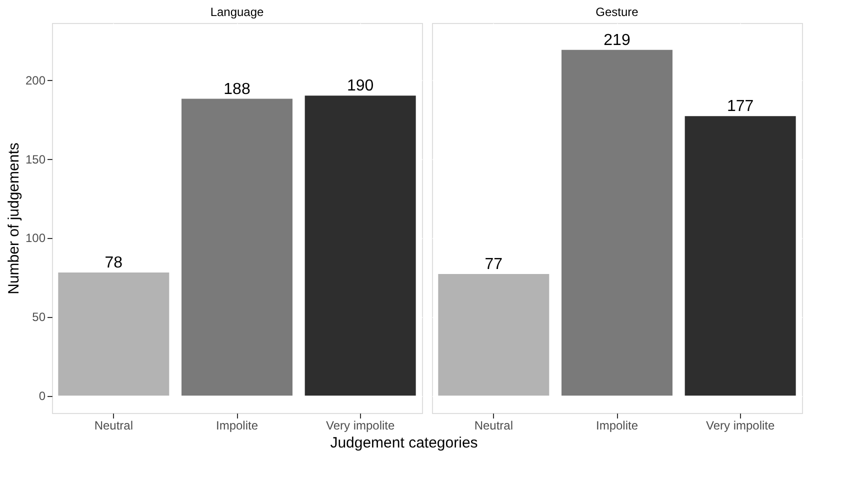  I want to click on y-tick-label: 0, so click(42, 396).